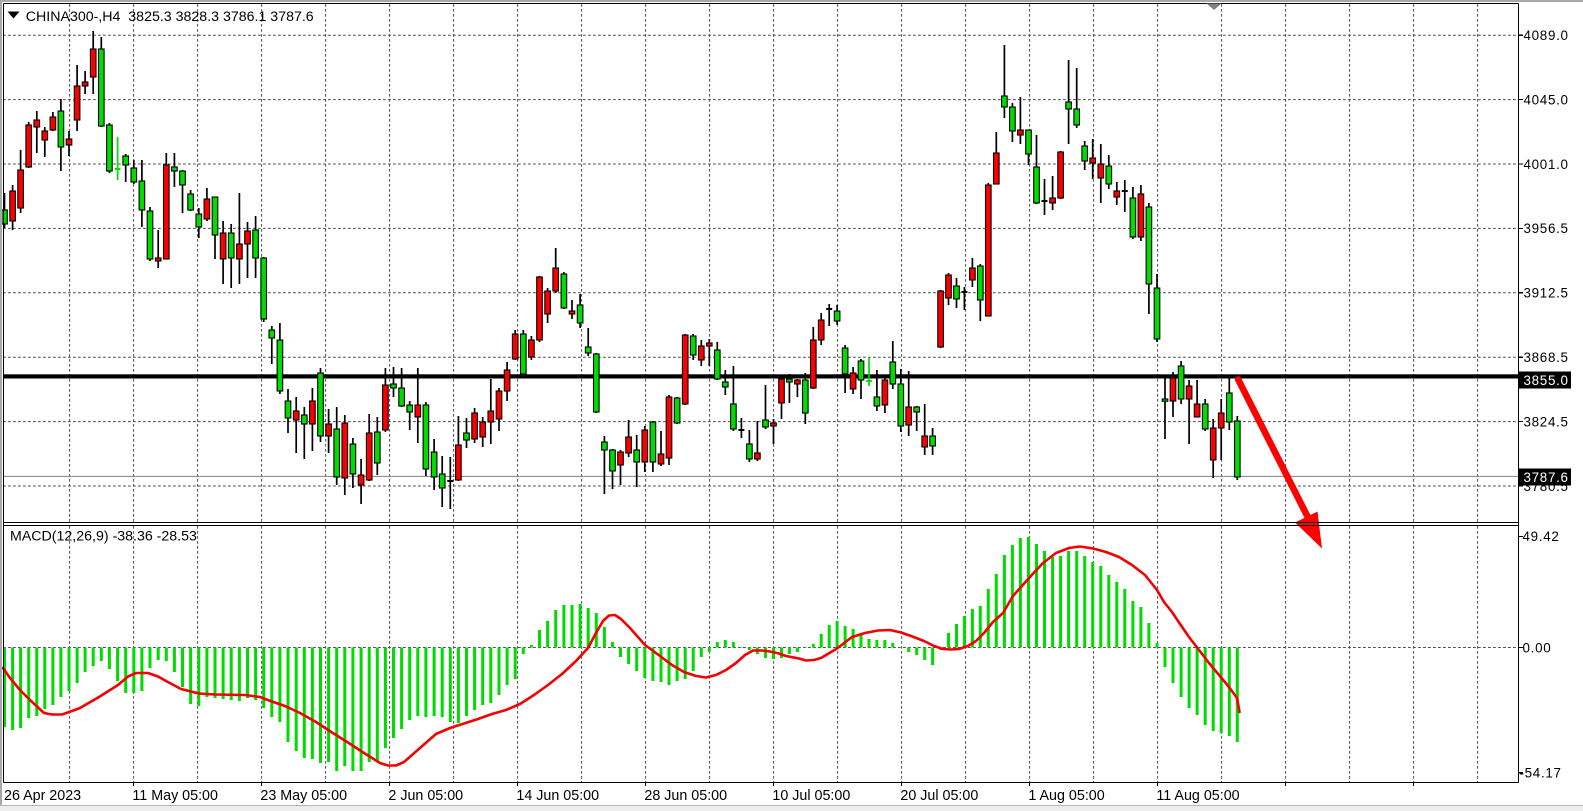 The width and height of the screenshot is (1583, 811). Describe the element at coordinates (1546, 164) in the screenshot. I see `svg-text: 4001.0` at that location.